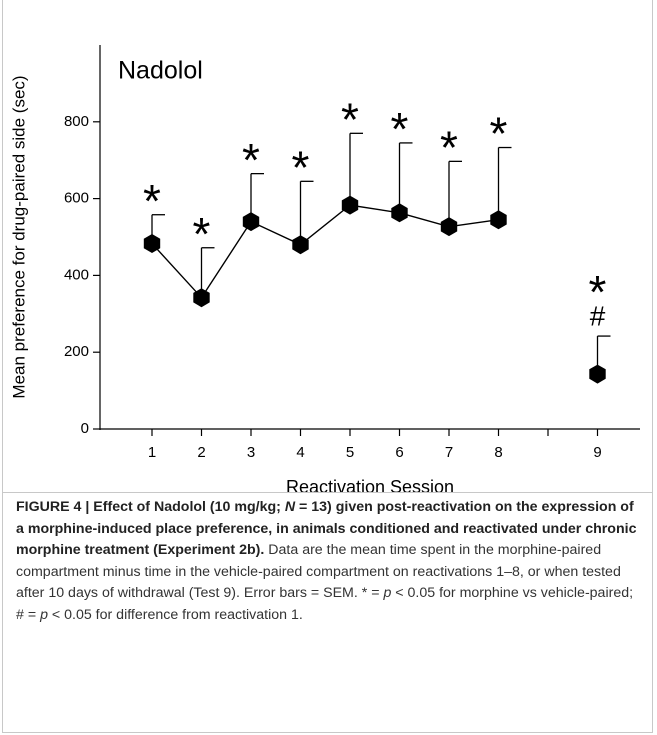 This screenshot has height=735, width=657. I want to click on x-axis-label: Reactivation Session, so click(370, 484).